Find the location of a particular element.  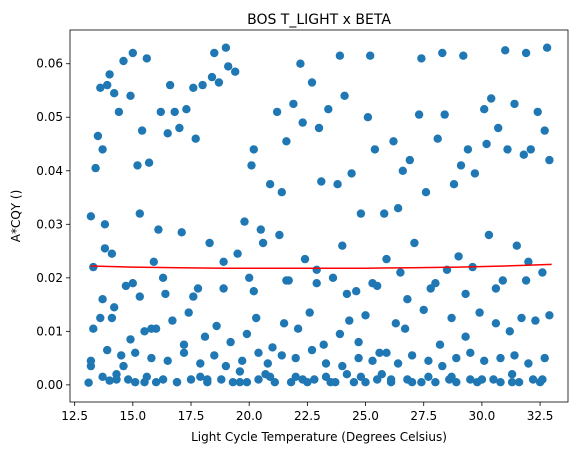

y-axis: 0.00 0.01 0.02 0.03 0.04 0.05 0.06 is located at coordinates (53, 224).